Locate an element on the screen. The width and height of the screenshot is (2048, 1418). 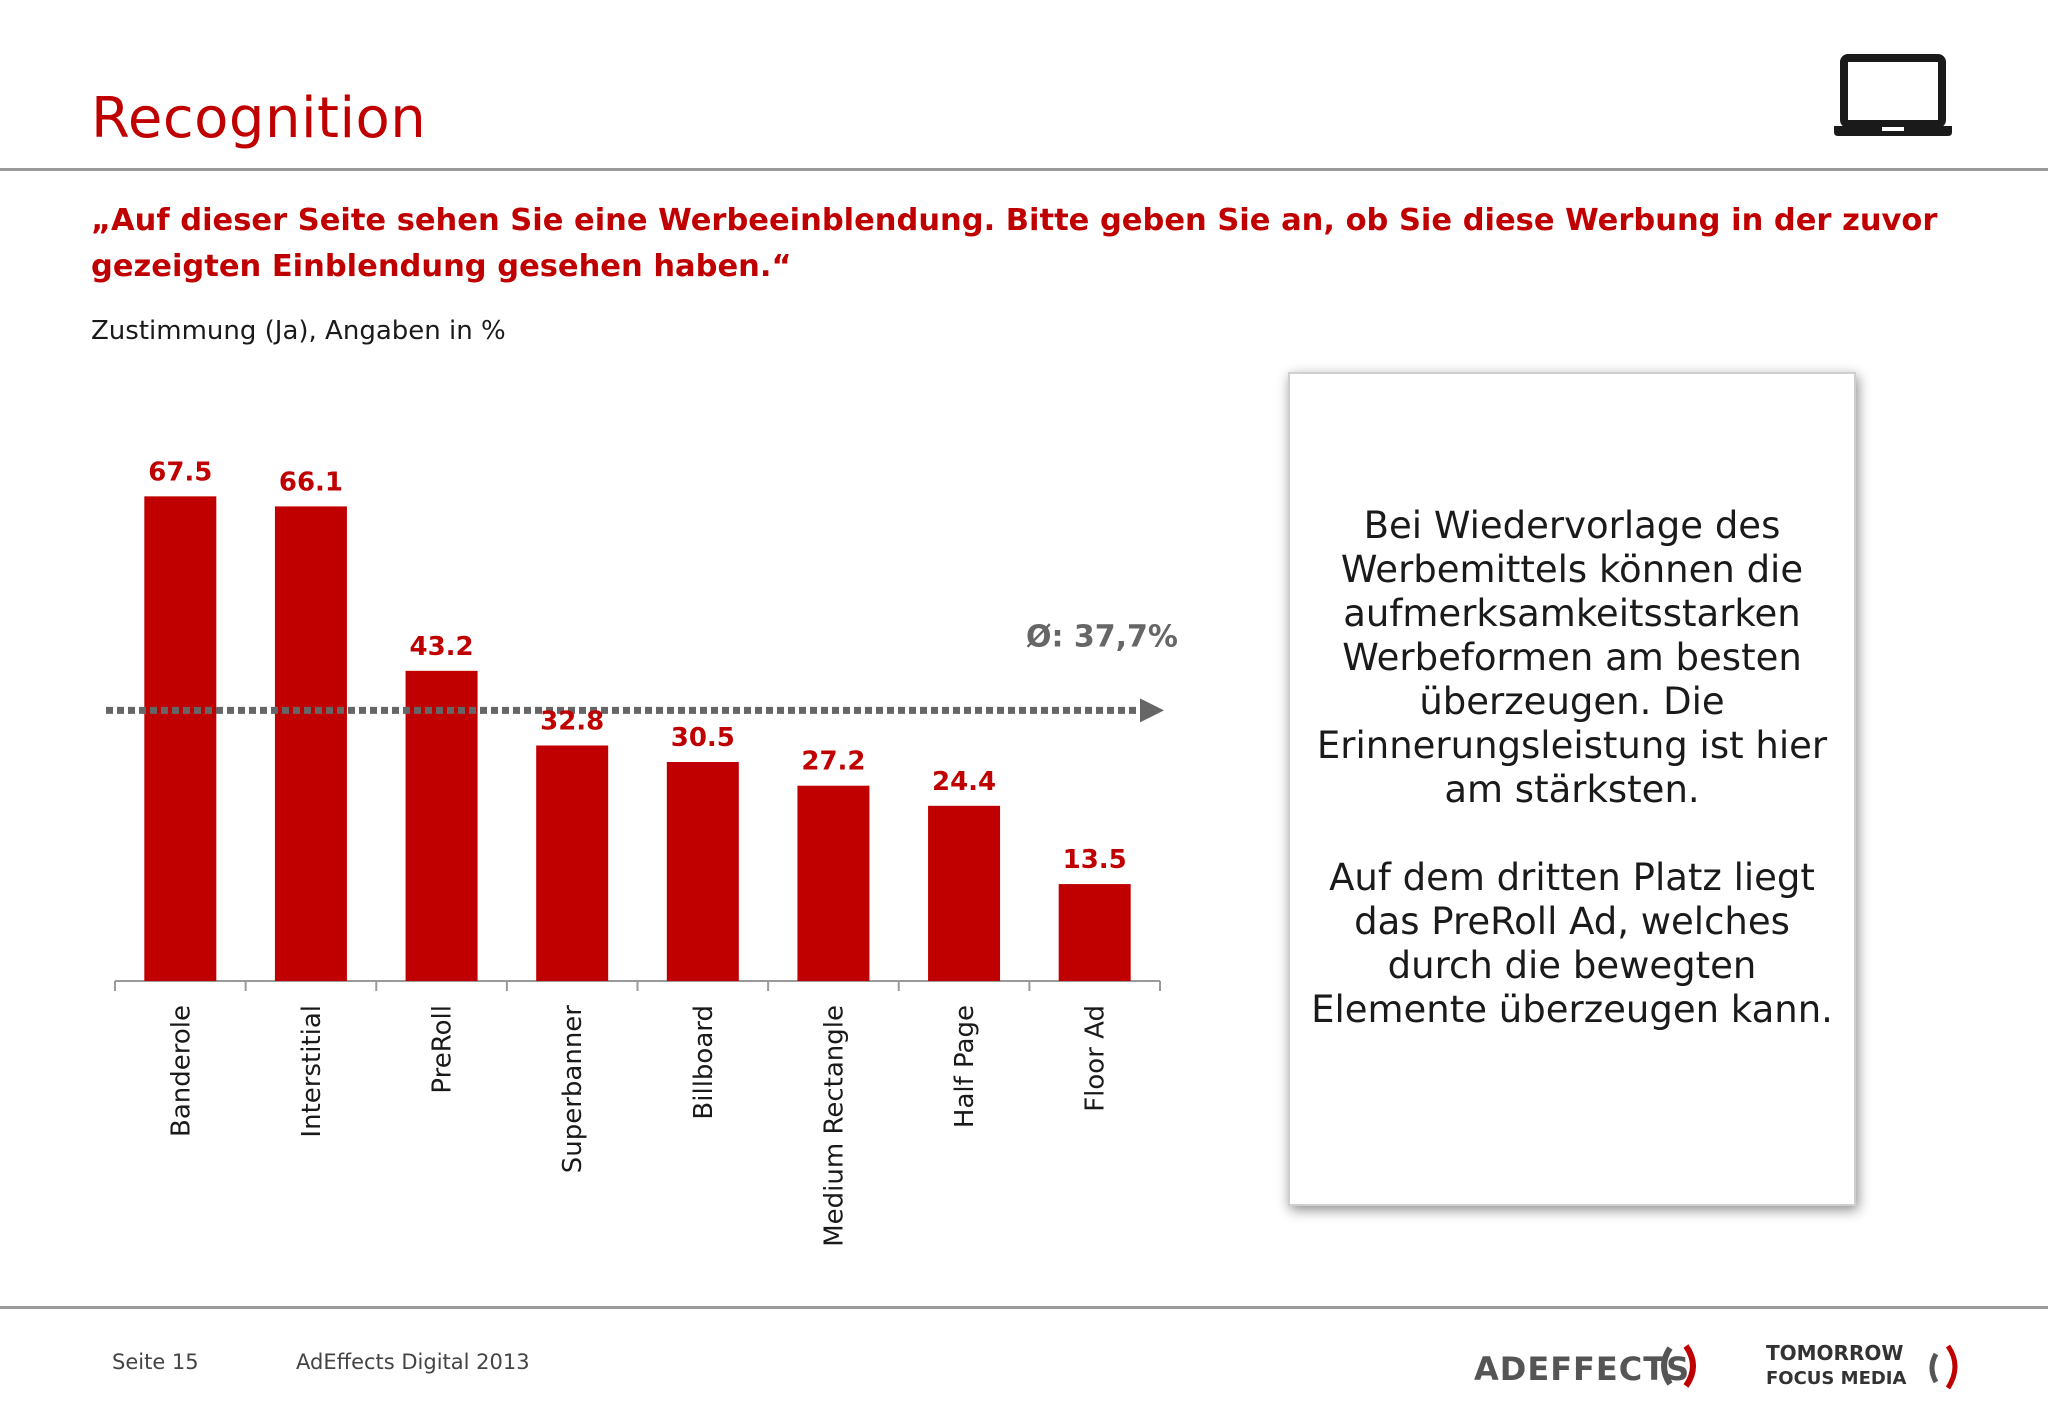
page-title: Recognition is located at coordinates (259, 118).